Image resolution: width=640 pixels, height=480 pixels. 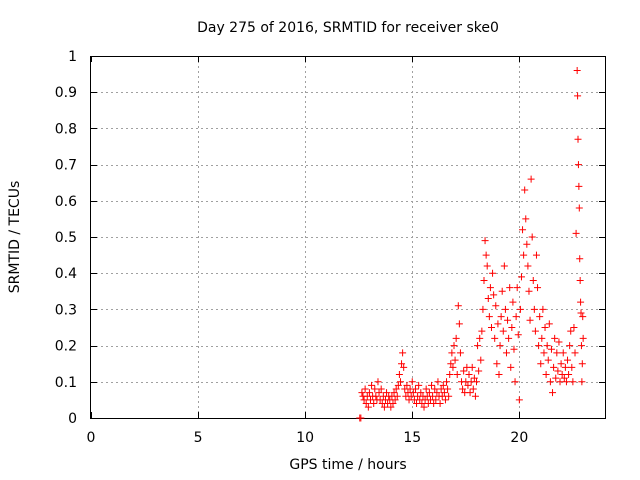 I want to click on x-tick-label: 0, so click(x=91, y=438).